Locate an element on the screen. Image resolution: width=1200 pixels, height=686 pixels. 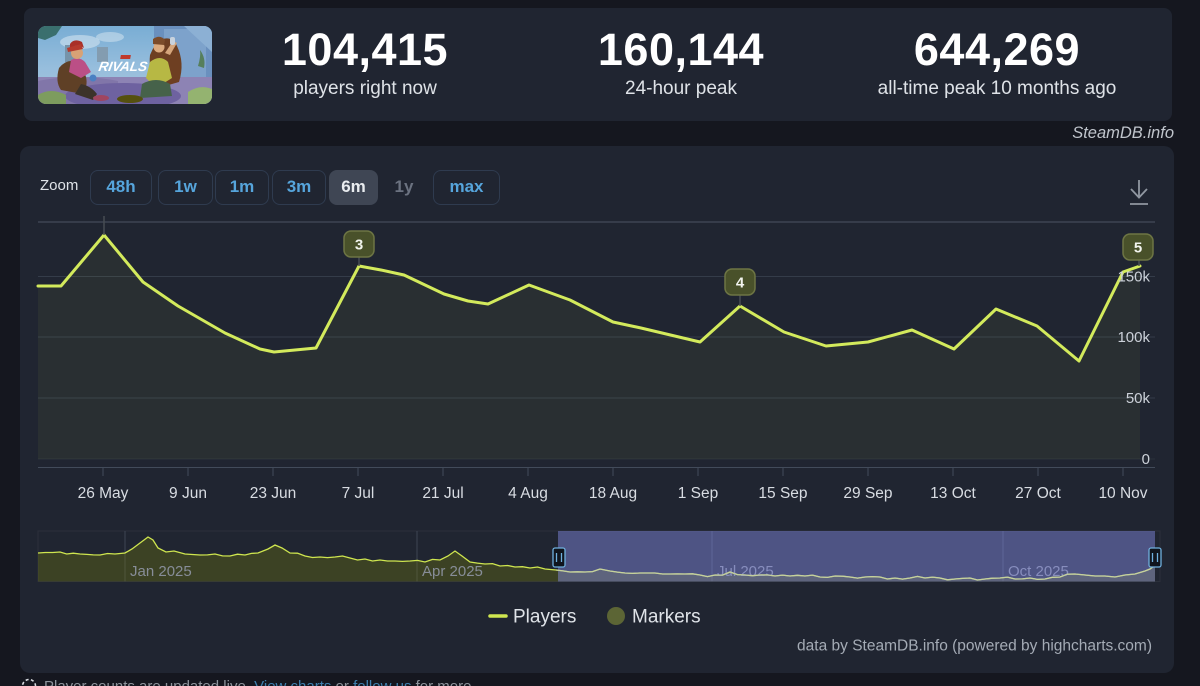
svg-text: Markers is located at coordinates (666, 617).